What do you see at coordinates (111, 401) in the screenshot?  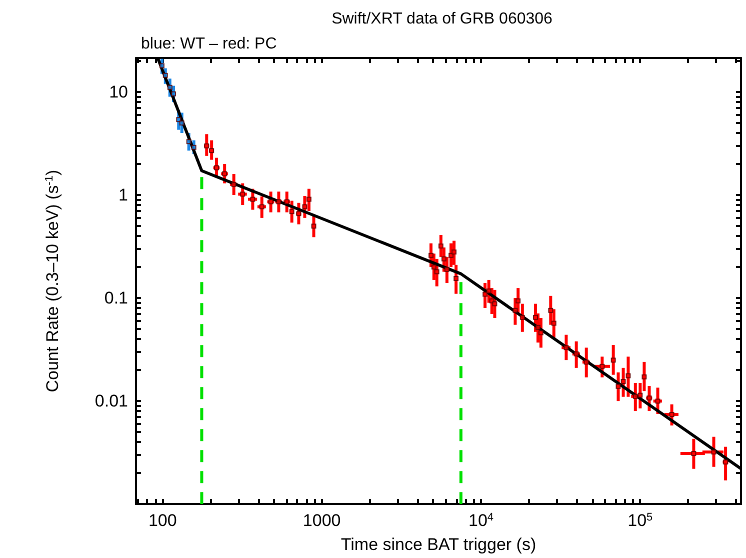 I see `y-tick-label: 0.01` at bounding box center [111, 401].